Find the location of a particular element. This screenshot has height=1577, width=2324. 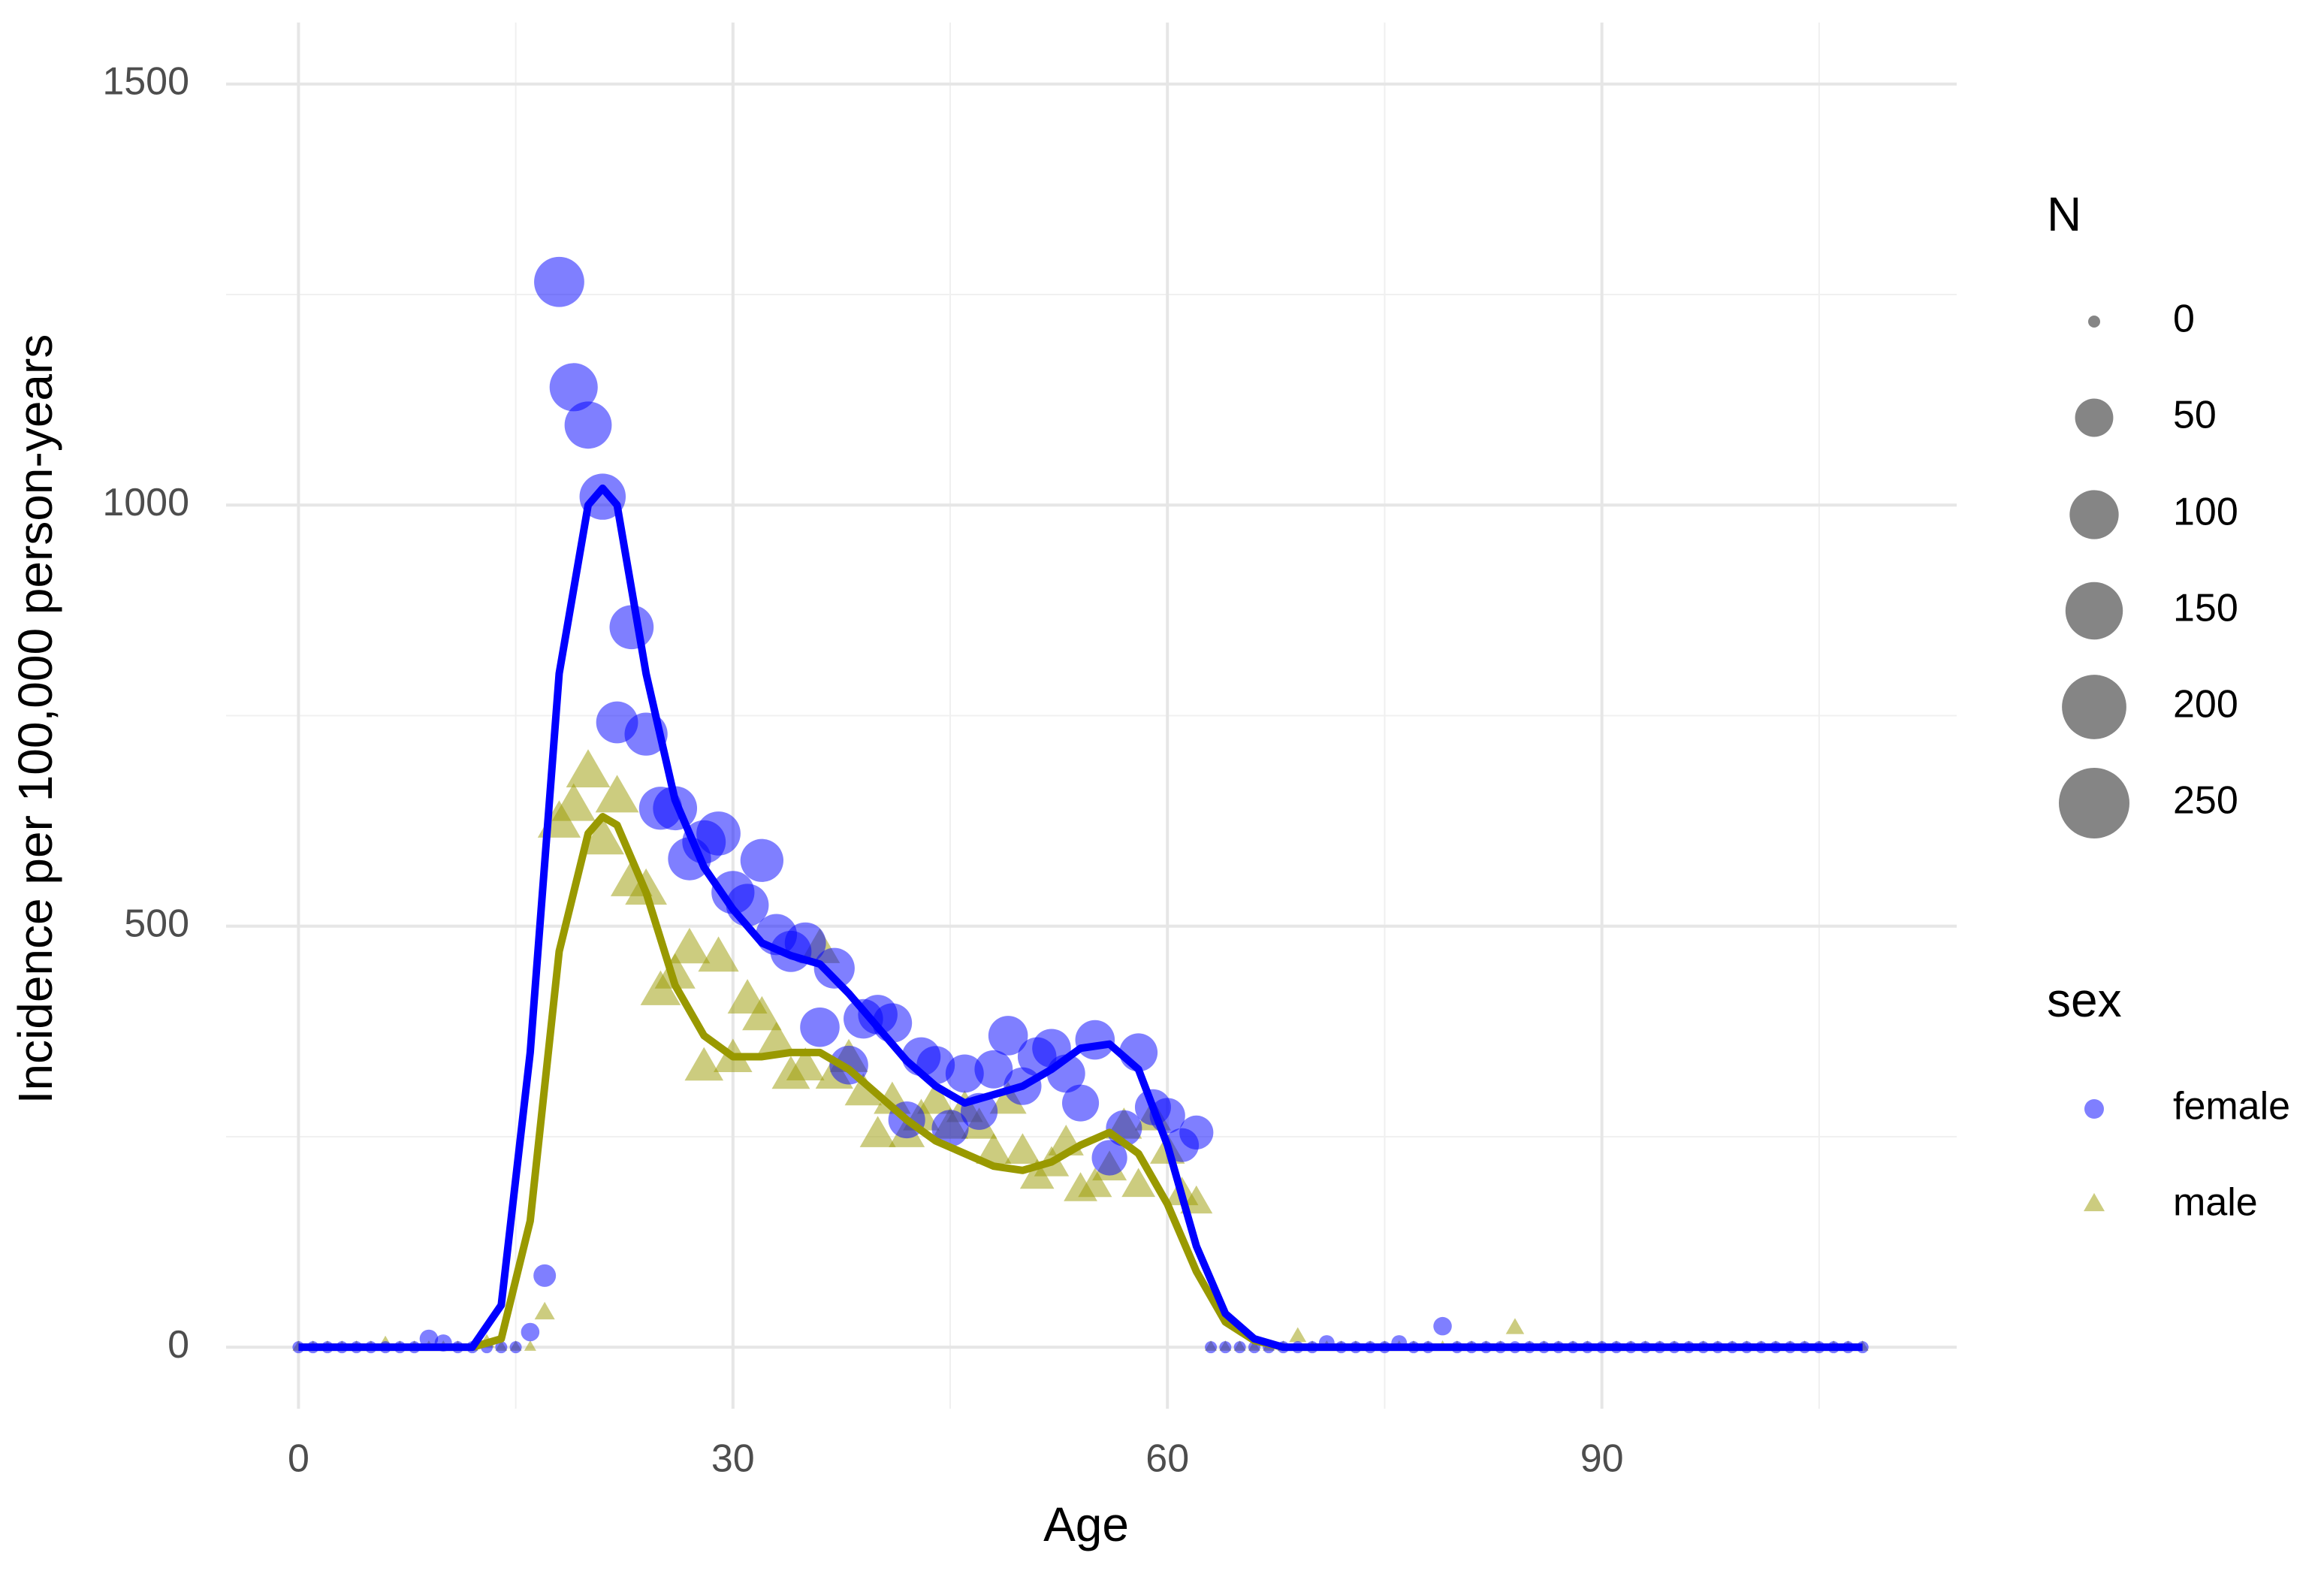

x-tick-label: 30 is located at coordinates (733, 1459).